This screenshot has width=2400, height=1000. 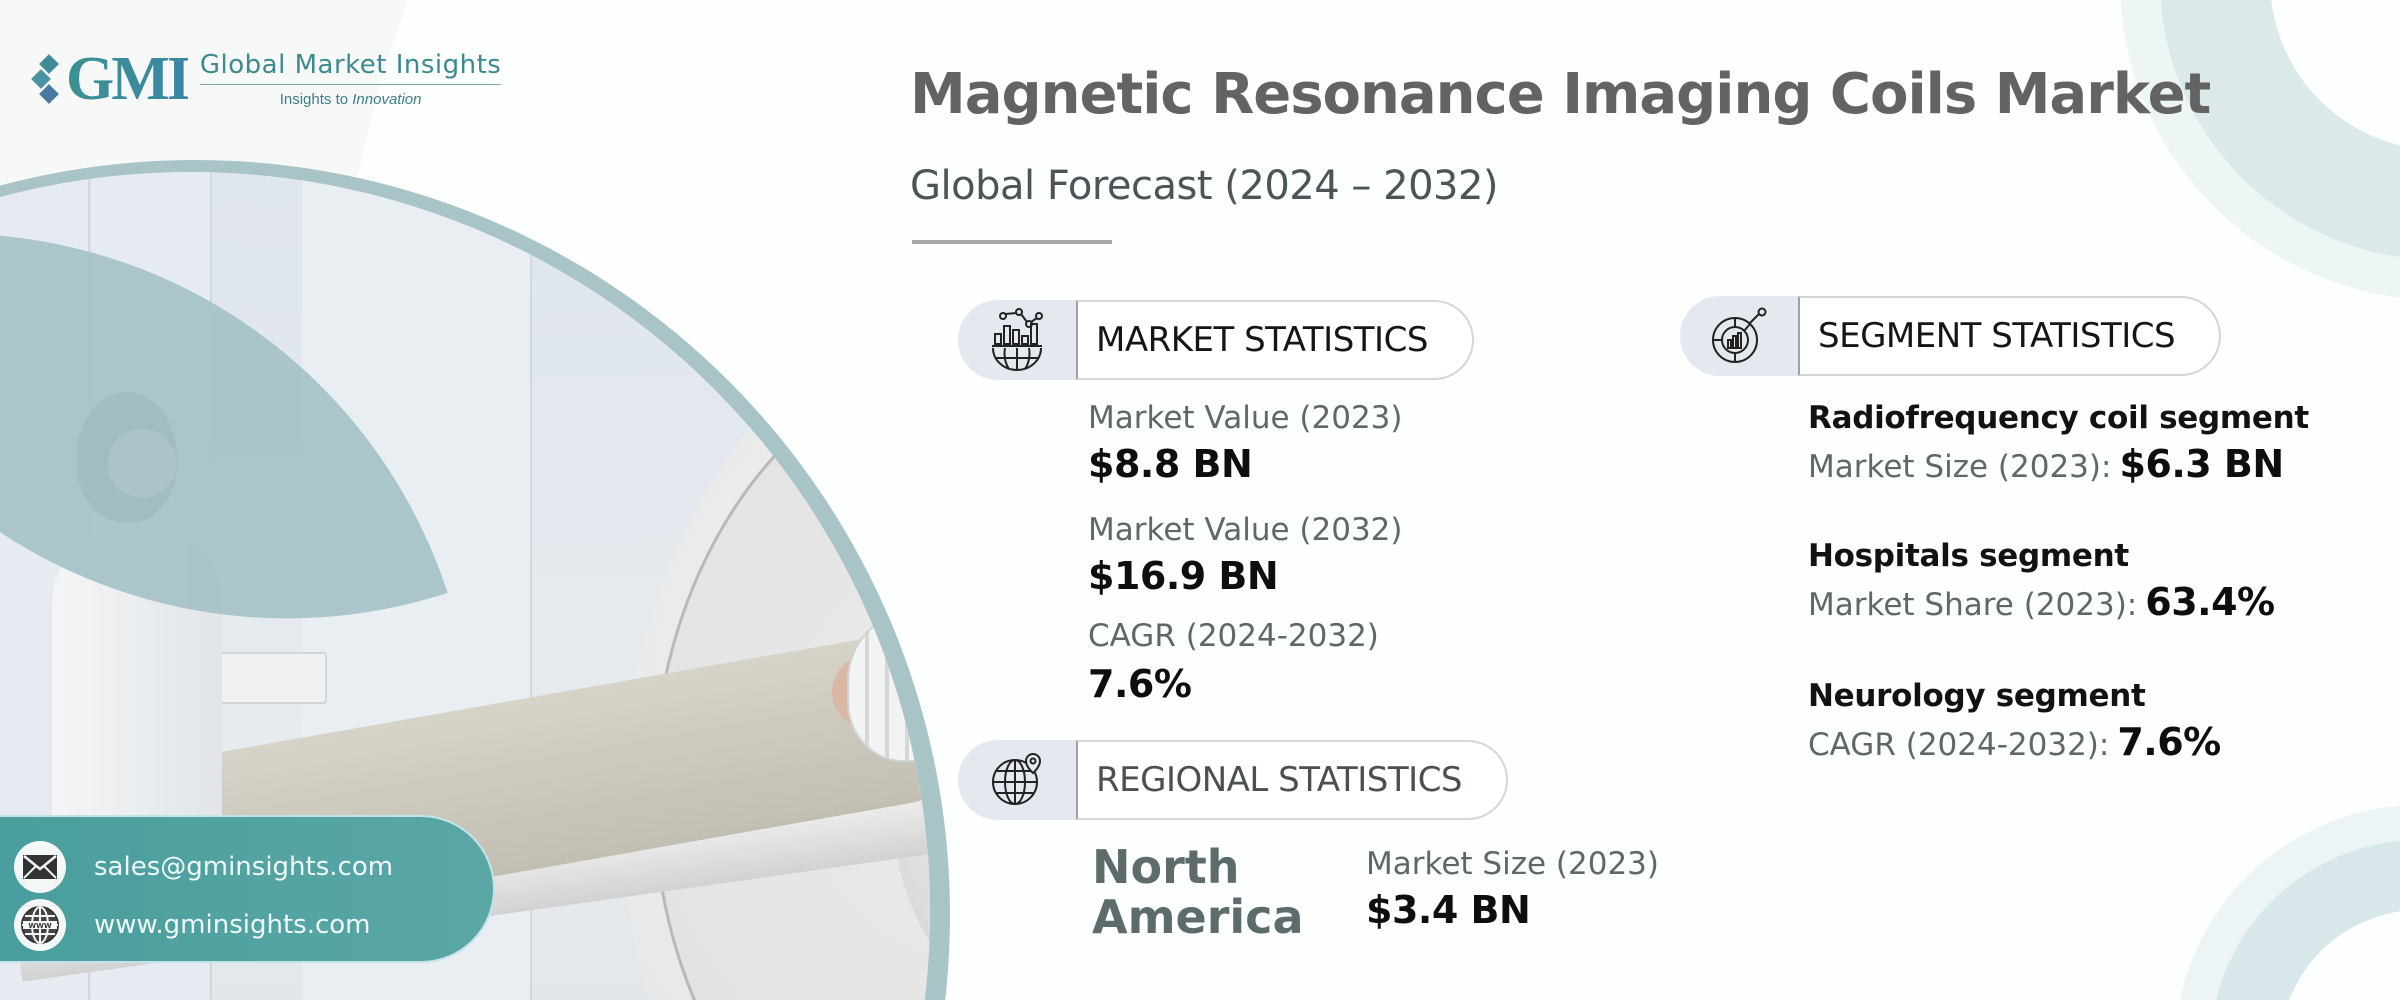 I want to click on cagr-label: CAGR (2024-2032), so click(x=1233, y=636).